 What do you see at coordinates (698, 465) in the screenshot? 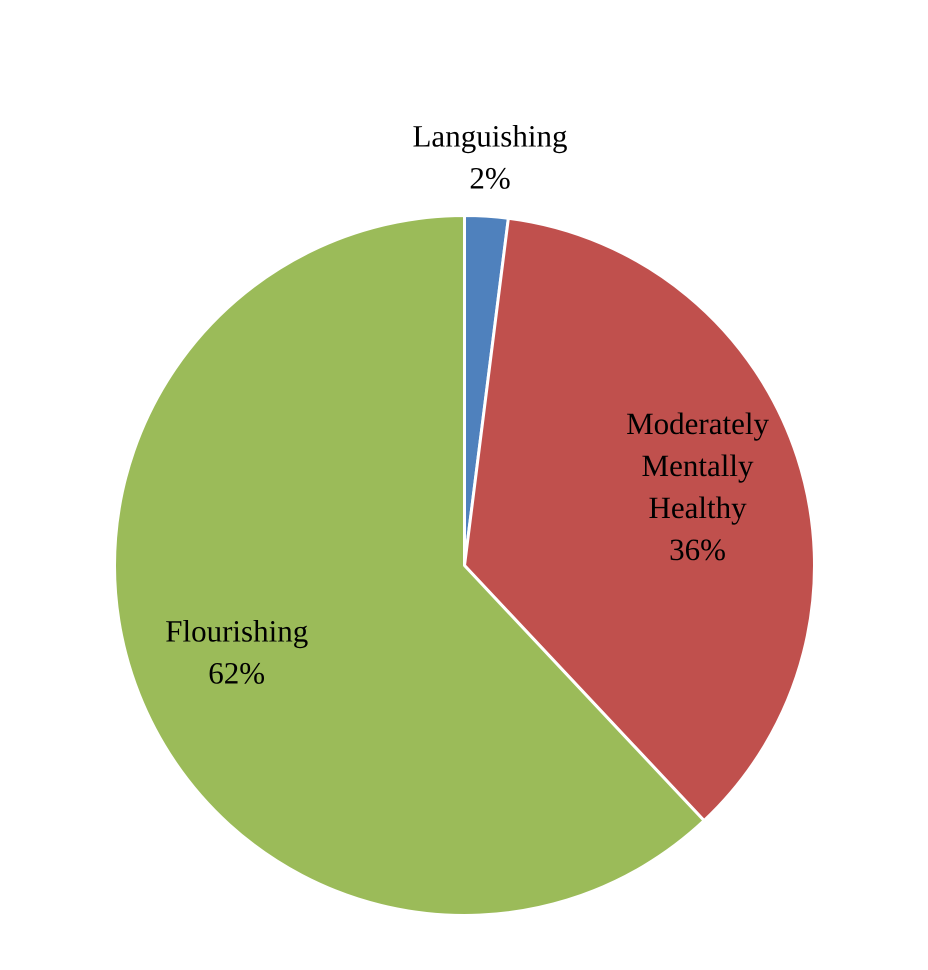
I see `slice-label: Moderately Mentally Healthy` at bounding box center [698, 465].